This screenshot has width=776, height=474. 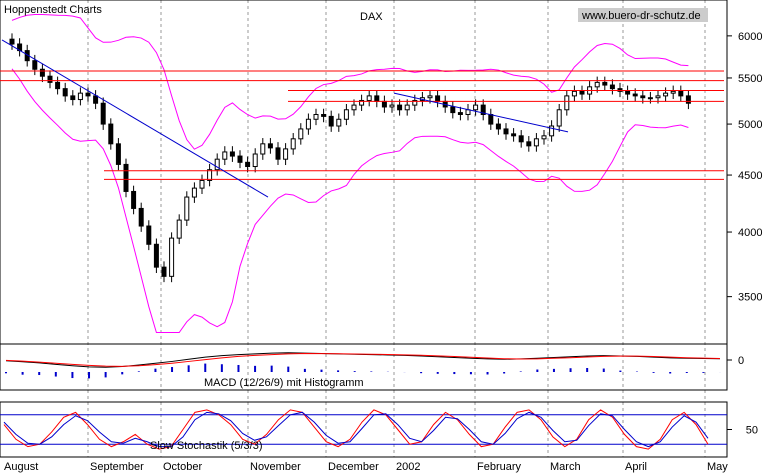 What do you see at coordinates (363, 360) in the screenshot?
I see `macd-signal-line` at bounding box center [363, 360].